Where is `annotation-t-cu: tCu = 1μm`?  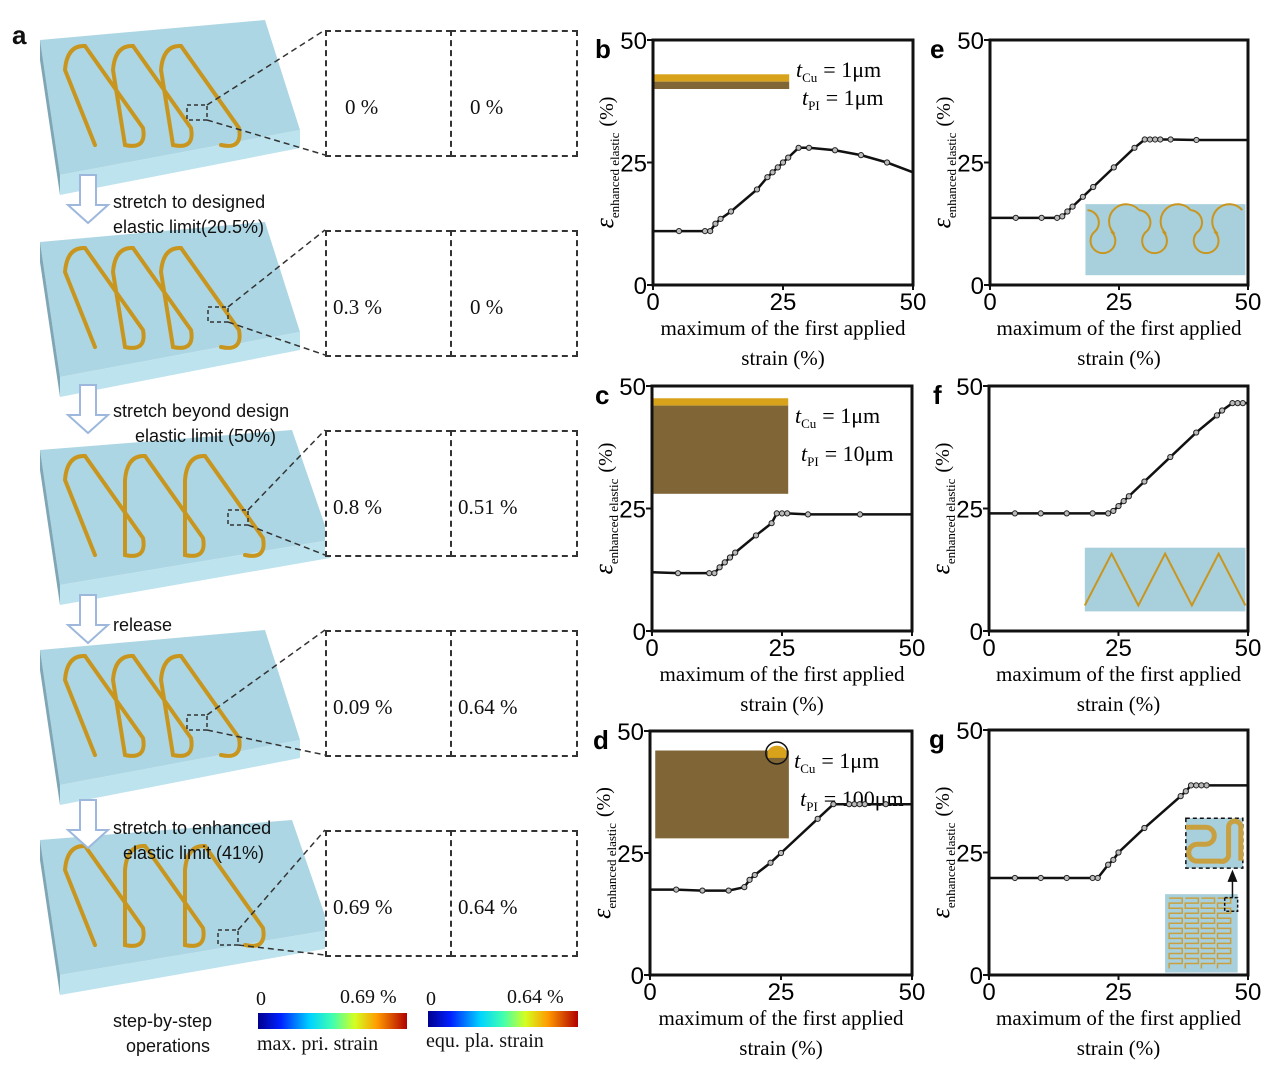
annotation-t-cu: tCu = 1μm is located at coordinates (837, 417).